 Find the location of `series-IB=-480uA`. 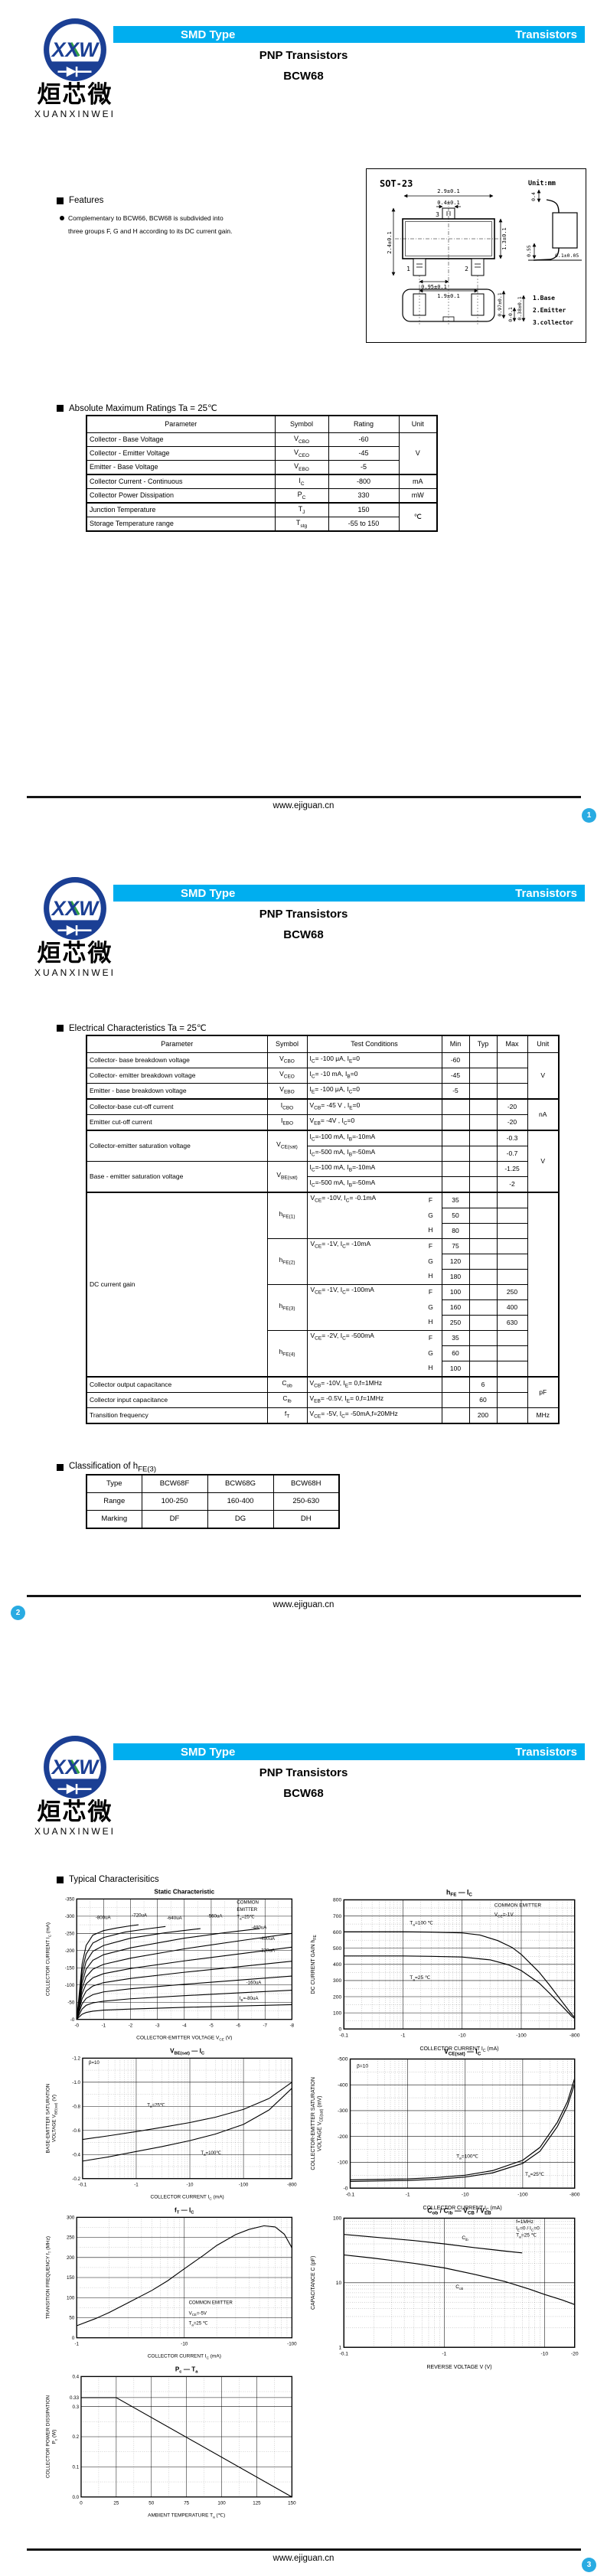

series-IB=-480uA is located at coordinates (184, 1976).